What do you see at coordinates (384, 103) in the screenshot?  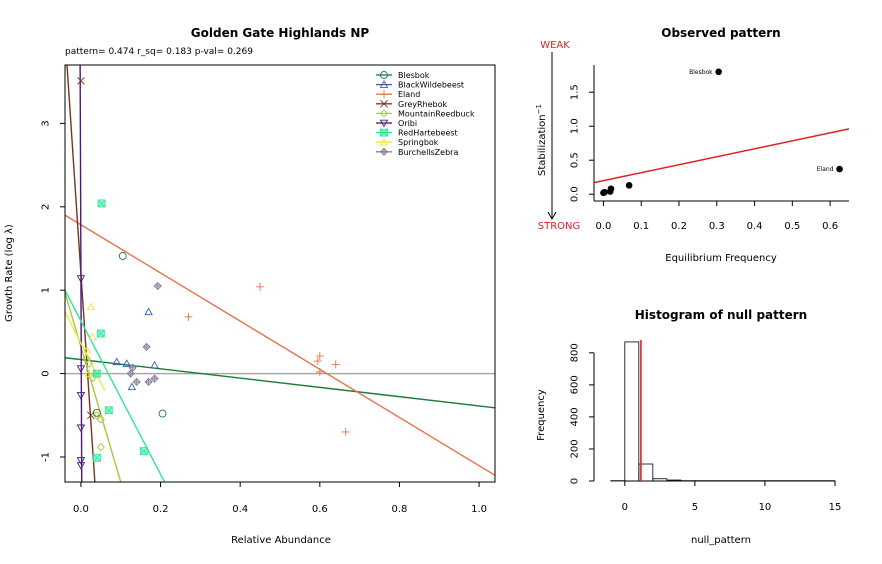 I see `legend-marker-GreyRhebok` at bounding box center [384, 103].